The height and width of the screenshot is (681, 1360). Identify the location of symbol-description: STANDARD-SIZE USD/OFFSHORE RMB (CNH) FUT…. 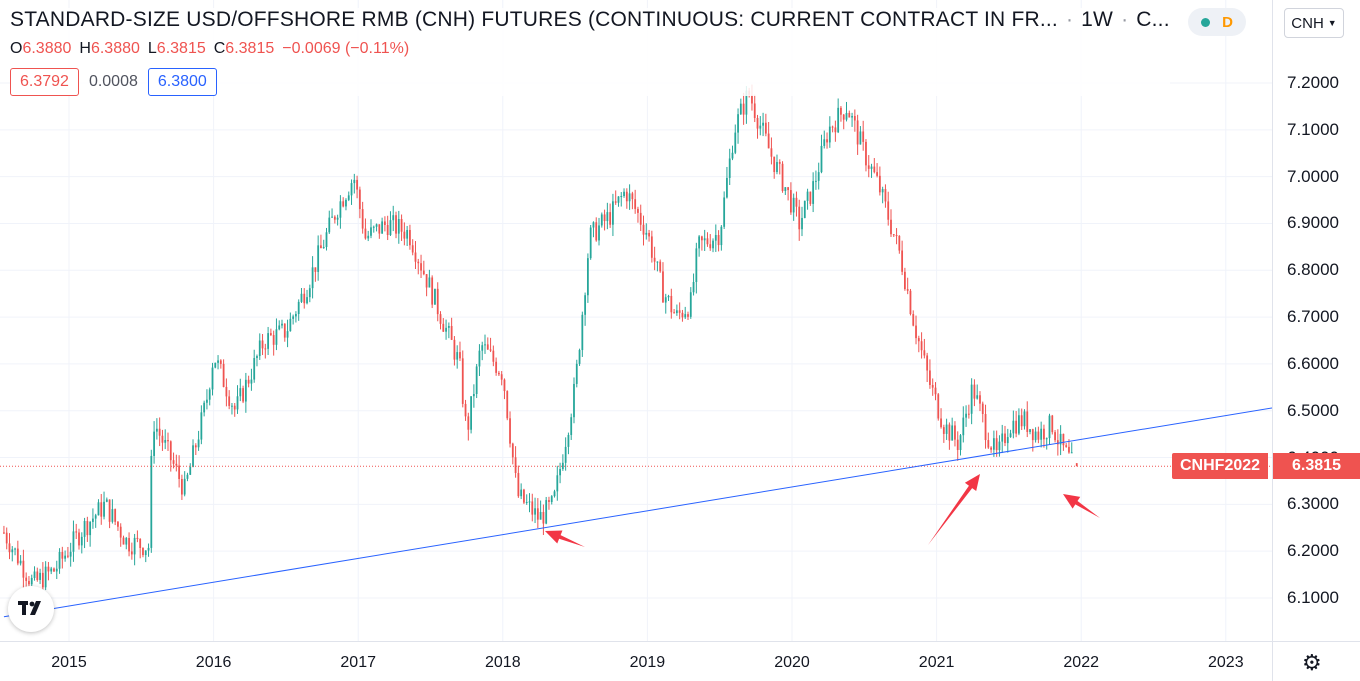
(534, 19).